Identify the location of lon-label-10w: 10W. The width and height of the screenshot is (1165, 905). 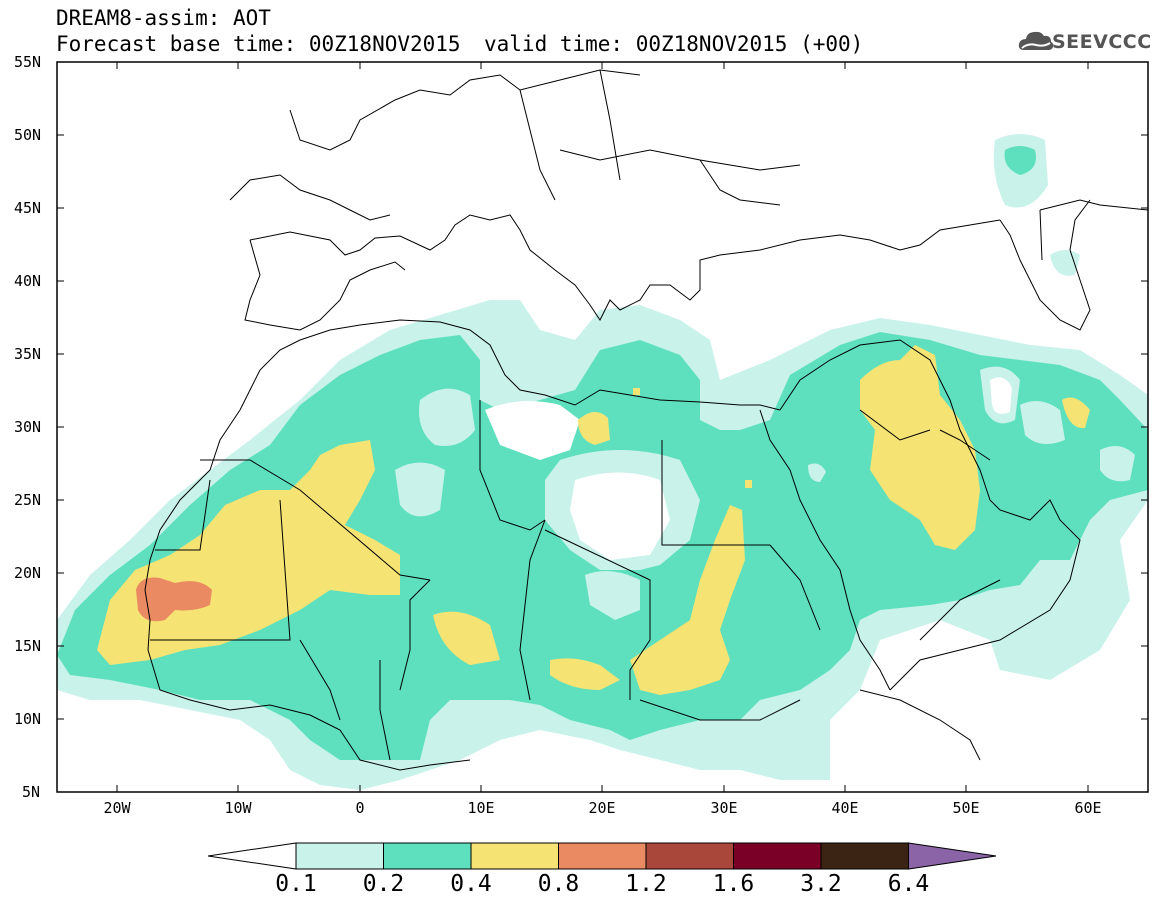
(238, 808).